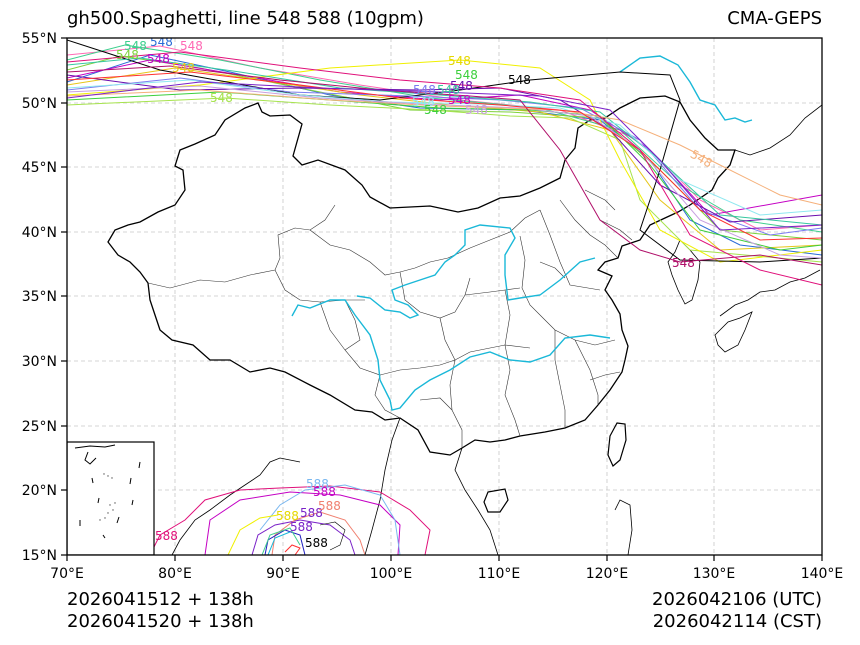  I want to click on model-name: CMA-GEPS, so click(774, 18).